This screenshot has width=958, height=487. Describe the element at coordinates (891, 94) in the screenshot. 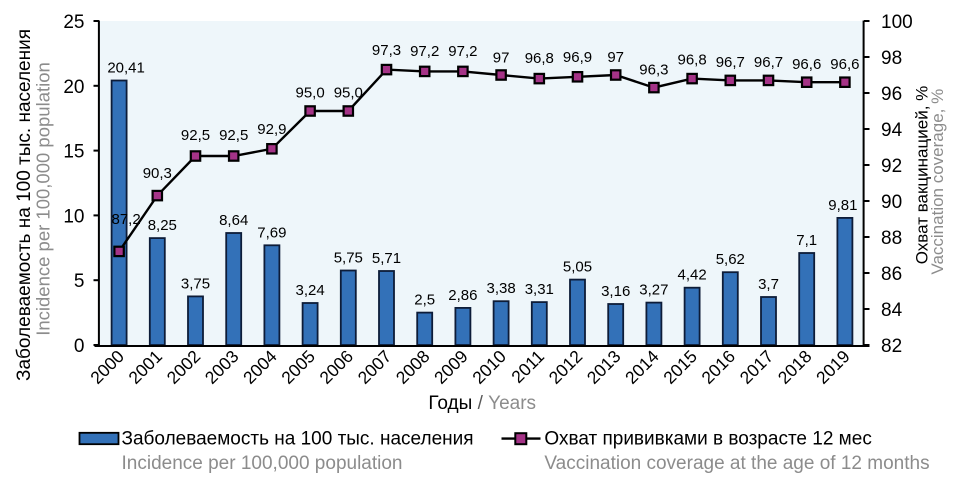

I see `svg-text: 96` at that location.